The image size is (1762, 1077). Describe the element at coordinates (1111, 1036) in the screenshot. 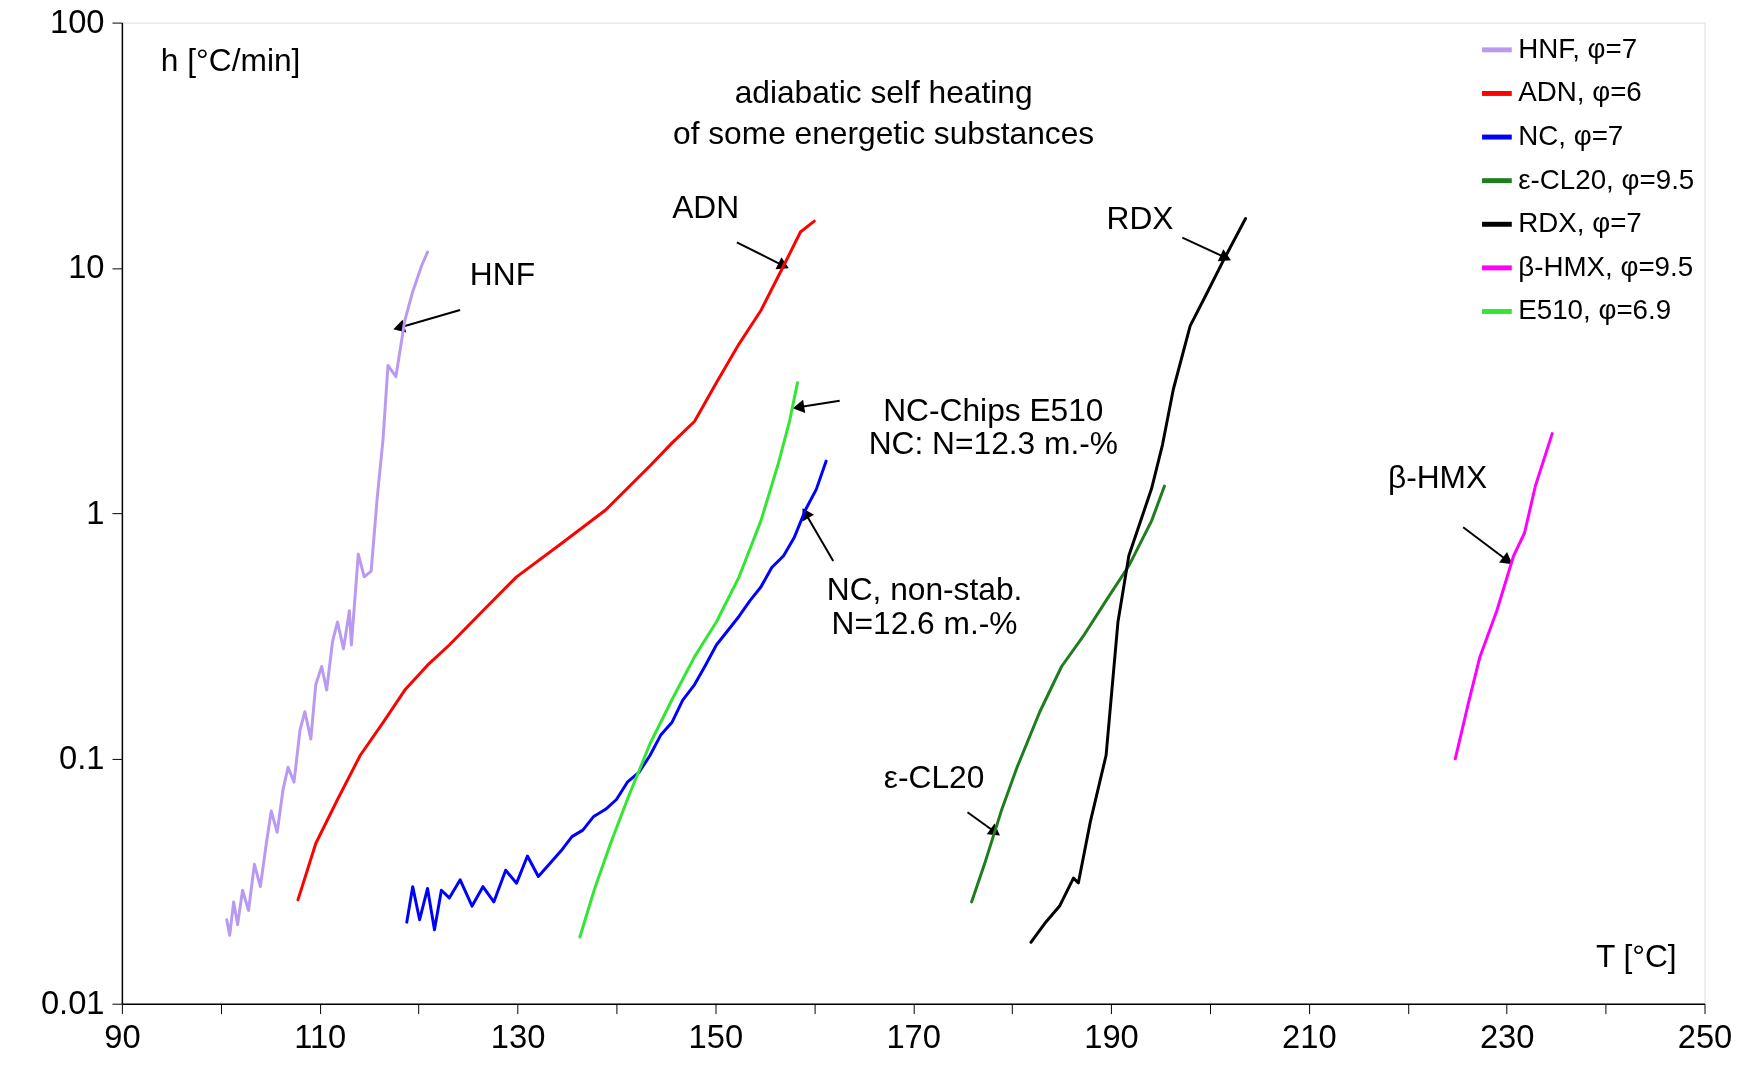

I see `x-tick-label: 190` at that location.